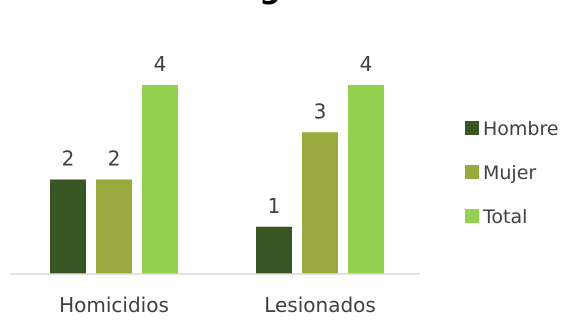  What do you see at coordinates (274, 206) in the screenshot?
I see `data-label-lesionados-hombre: 1` at bounding box center [274, 206].